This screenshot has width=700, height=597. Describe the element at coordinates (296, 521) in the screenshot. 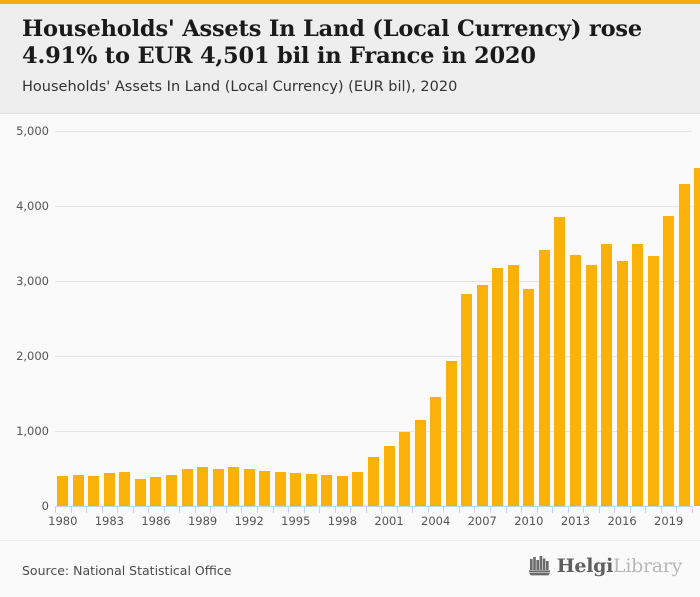

I see `x-axis-tick-label: 1995` at that location.